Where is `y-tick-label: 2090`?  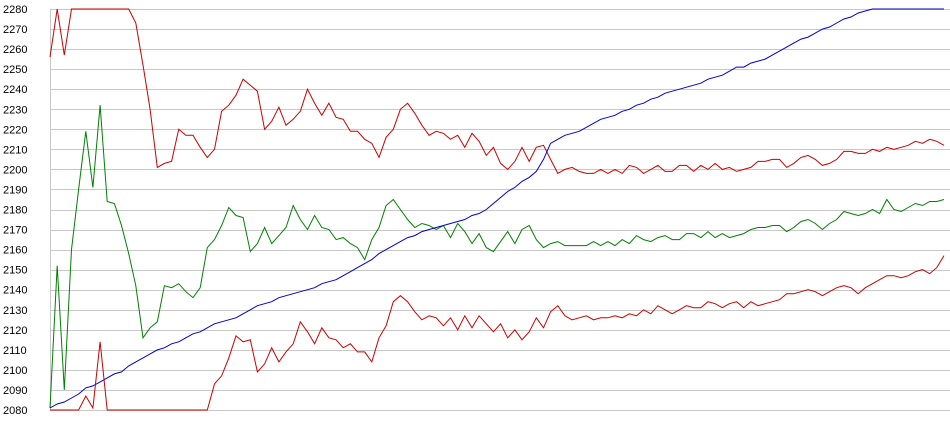 y-tick-label: 2090 is located at coordinates (15, 391).